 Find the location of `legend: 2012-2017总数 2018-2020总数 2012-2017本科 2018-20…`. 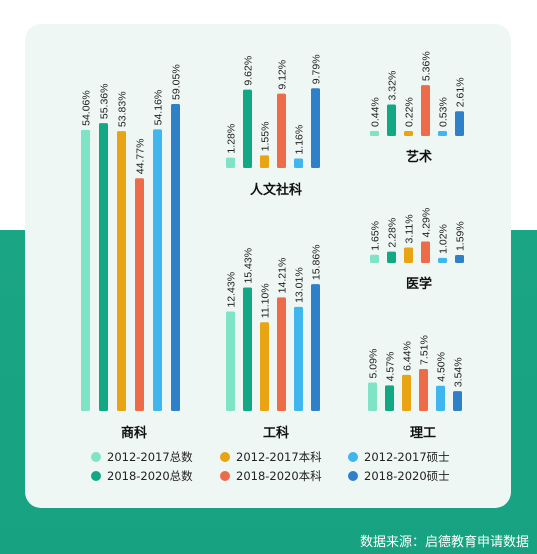

legend: 2012-2017总数 2018-2020总数 2012-2017本科 2018-20… is located at coordinates (270, 466).